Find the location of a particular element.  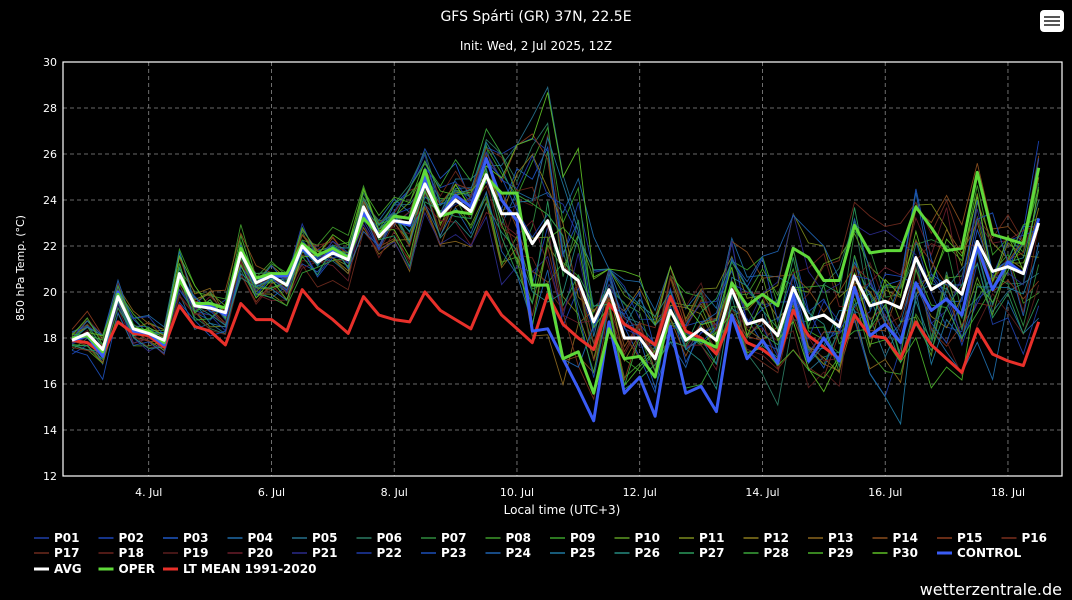

x-tick-label: 18. Jul is located at coordinates (1008, 492).